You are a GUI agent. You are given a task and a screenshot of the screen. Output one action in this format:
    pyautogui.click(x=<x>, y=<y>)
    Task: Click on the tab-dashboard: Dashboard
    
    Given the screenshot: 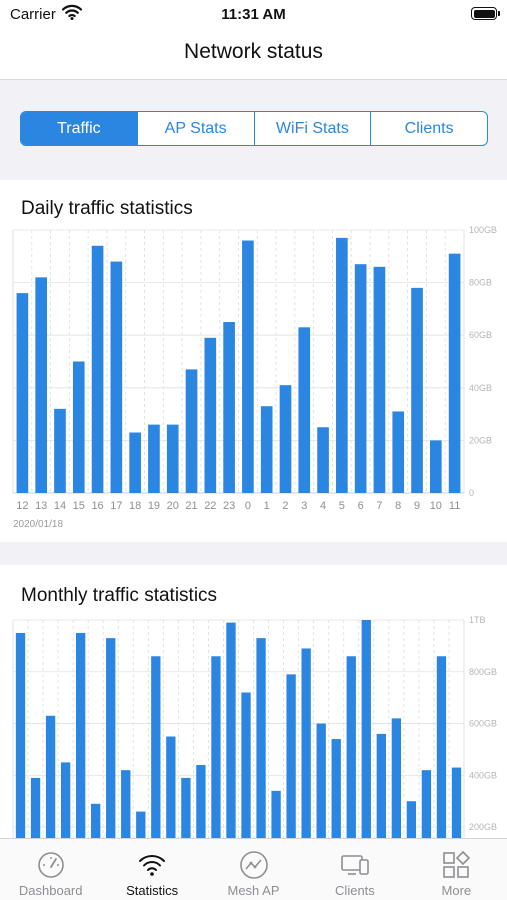 What is the action you would take?
    pyautogui.click(x=50, y=869)
    